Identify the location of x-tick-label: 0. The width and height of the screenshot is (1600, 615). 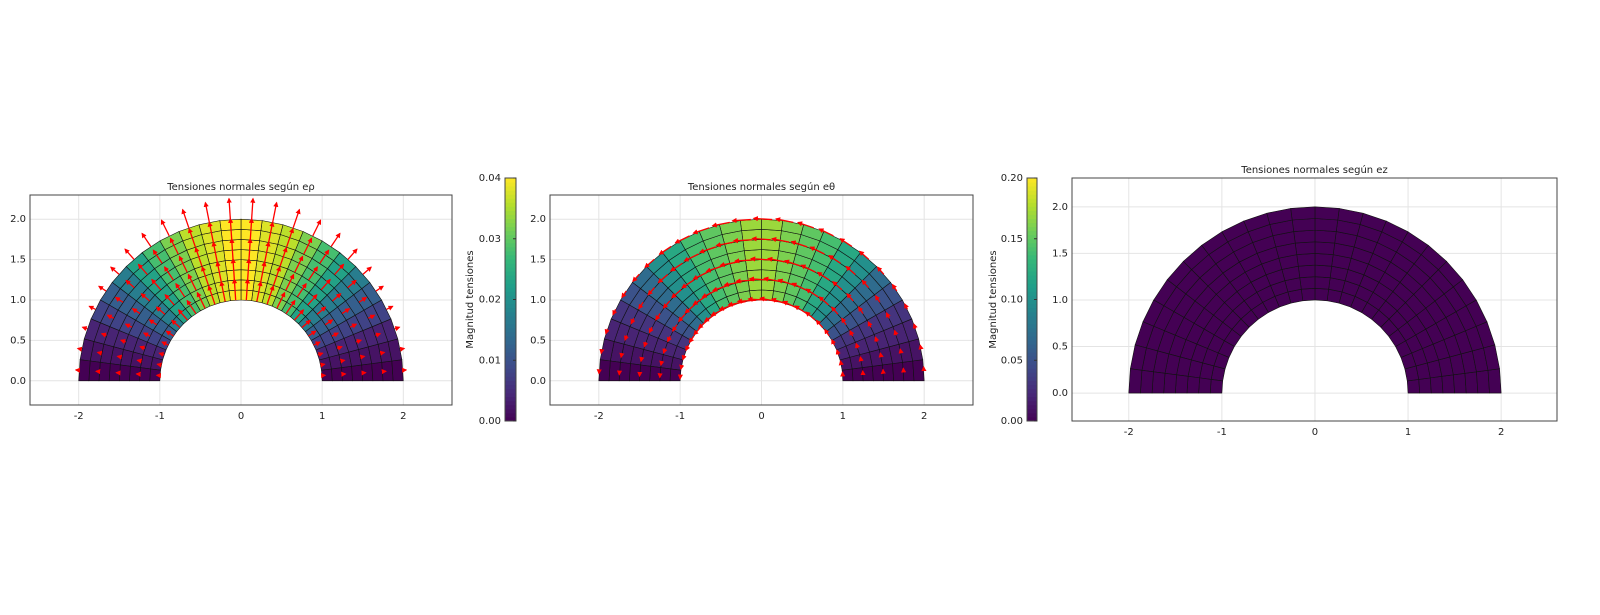
(761, 416).